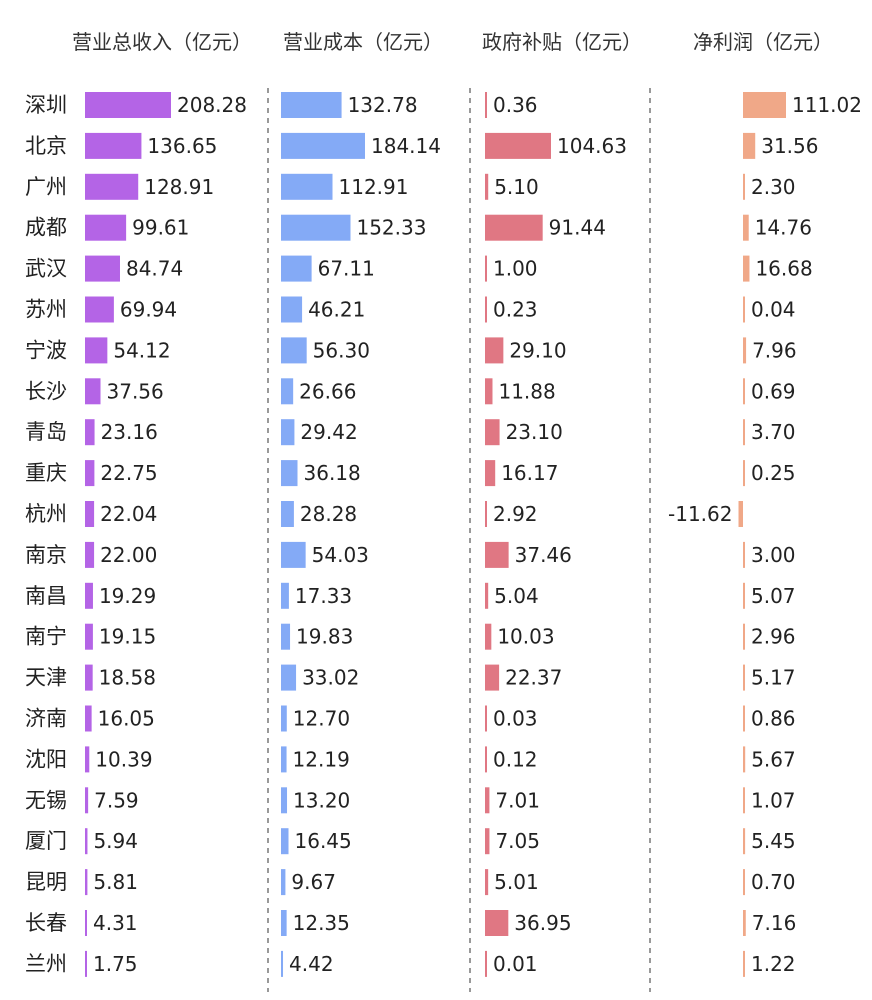 Image resolution: width=872 pixels, height=1000 pixels. Describe the element at coordinates (592, 146) in the screenshot. I see `data-label-series-3: 104.63` at that location.